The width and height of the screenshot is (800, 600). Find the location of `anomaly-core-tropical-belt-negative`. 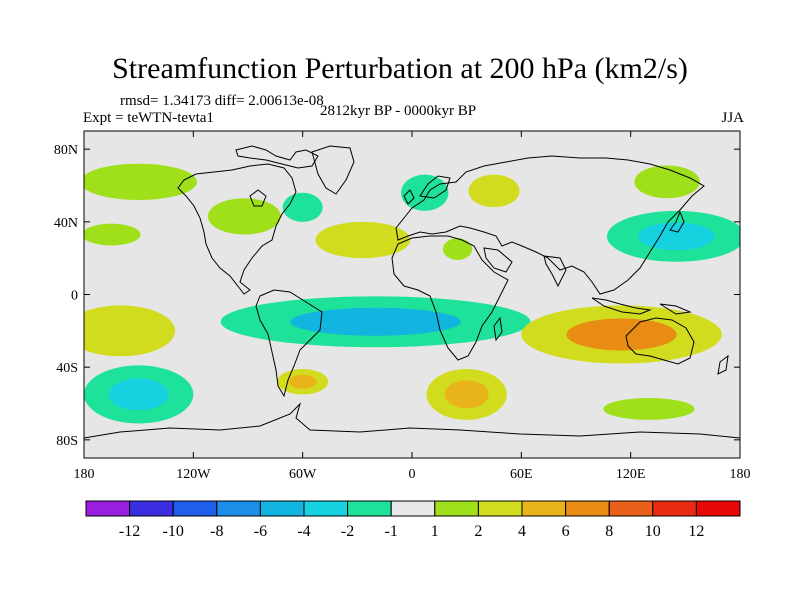

anomaly-core-tropical-belt-negative is located at coordinates (375, 321).